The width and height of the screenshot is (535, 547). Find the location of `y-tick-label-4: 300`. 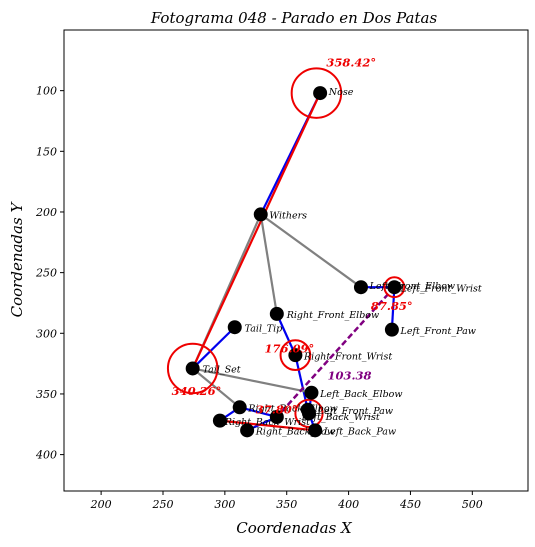

y-tick-label-4: 300 is located at coordinates (46, 333).